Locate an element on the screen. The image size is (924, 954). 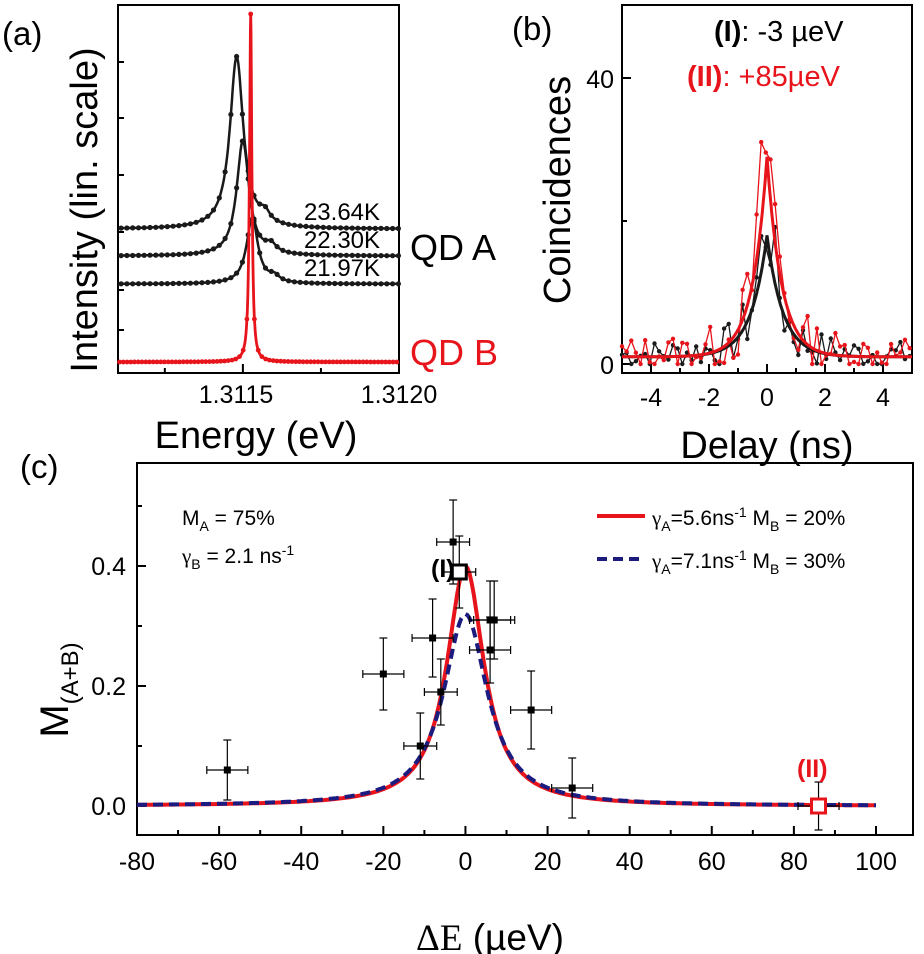
mark-I-label: (I) is located at coordinates (443, 569).